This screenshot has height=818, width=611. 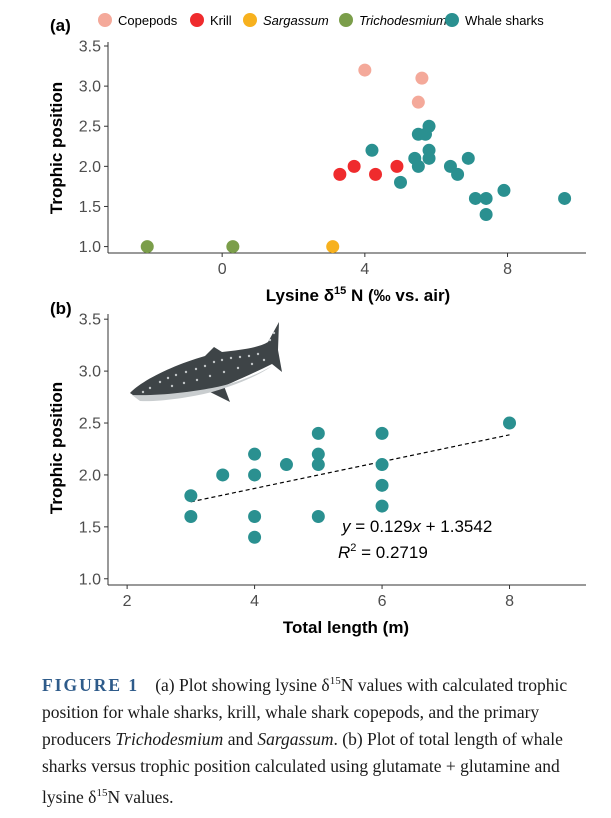 I want to click on legend-label: Krill, so click(x=221, y=20).